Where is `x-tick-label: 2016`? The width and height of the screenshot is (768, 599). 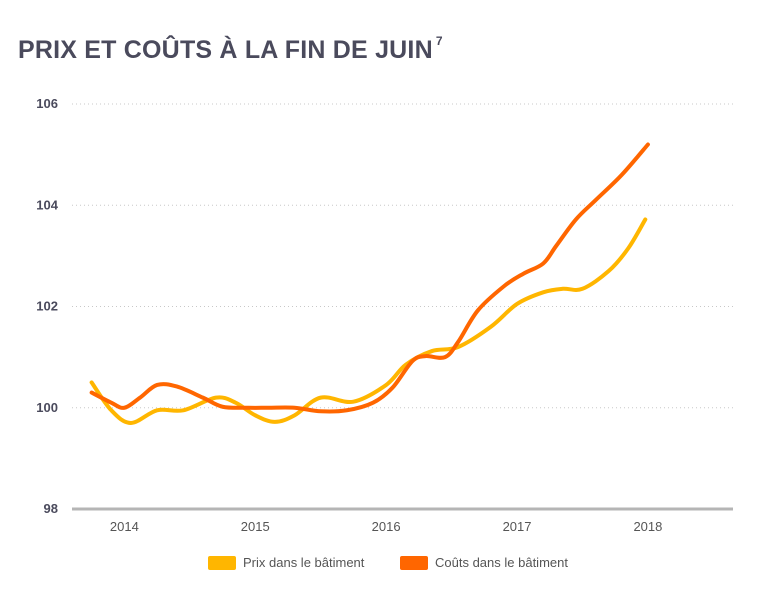 x-tick-label: 2016 is located at coordinates (386, 526).